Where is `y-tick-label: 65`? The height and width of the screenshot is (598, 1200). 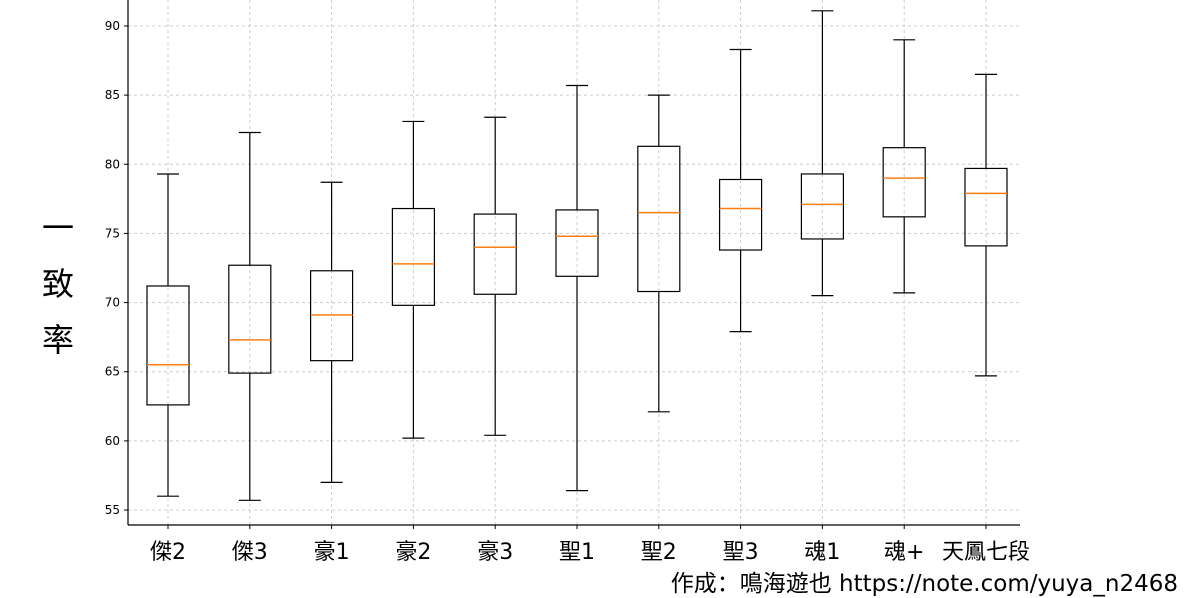 y-tick-label: 65 is located at coordinates (112, 372).